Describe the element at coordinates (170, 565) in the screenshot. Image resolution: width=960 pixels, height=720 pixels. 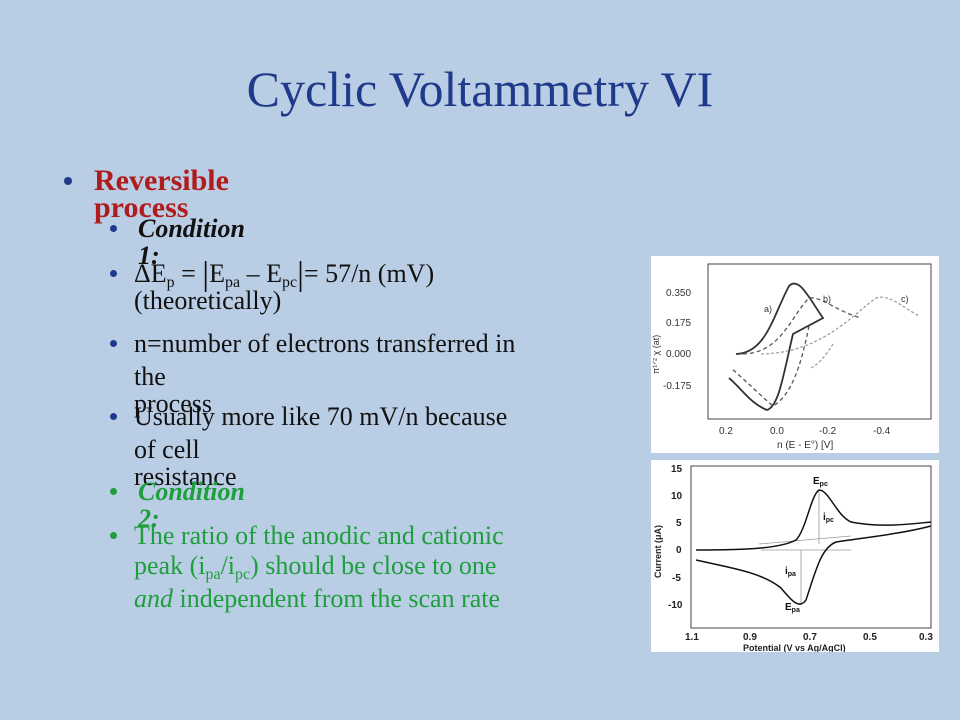
I see `ratio-text-a: peak (i` at that location.